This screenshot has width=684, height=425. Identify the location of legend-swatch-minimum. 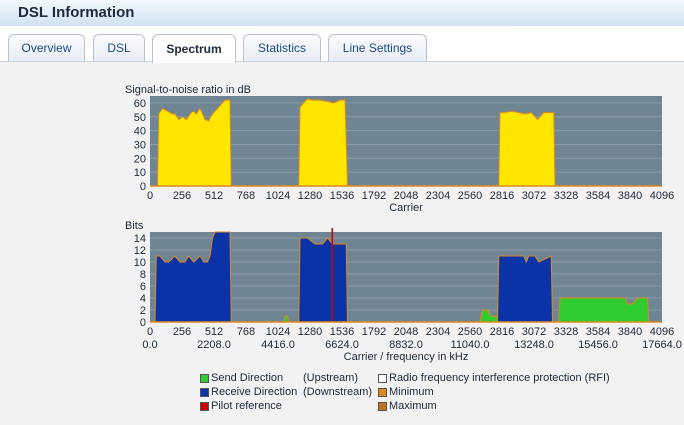
(382, 392).